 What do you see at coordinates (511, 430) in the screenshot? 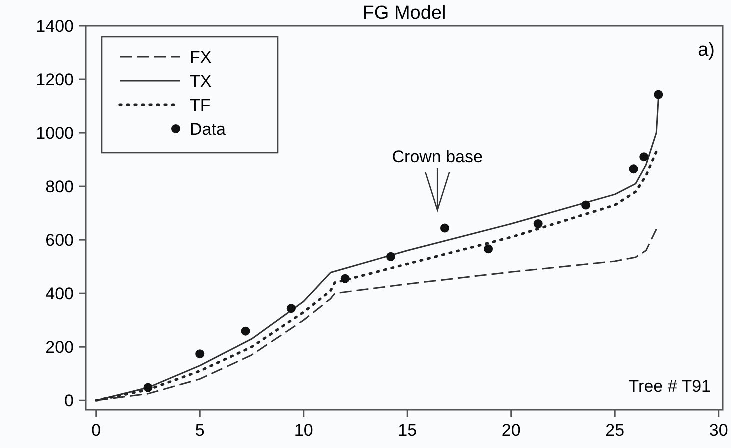
I see `x-tick-label: 20` at bounding box center [511, 430].